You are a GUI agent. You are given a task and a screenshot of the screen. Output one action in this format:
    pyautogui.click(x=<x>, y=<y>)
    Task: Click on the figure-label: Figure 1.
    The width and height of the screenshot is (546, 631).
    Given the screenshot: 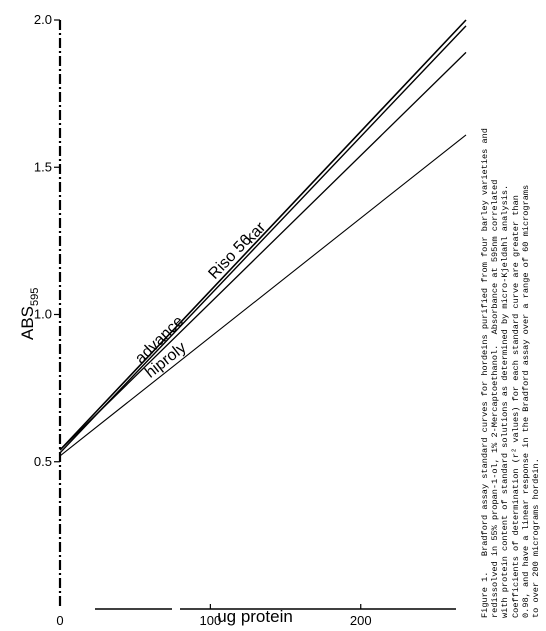 What is the action you would take?
    pyautogui.click(x=485, y=594)
    